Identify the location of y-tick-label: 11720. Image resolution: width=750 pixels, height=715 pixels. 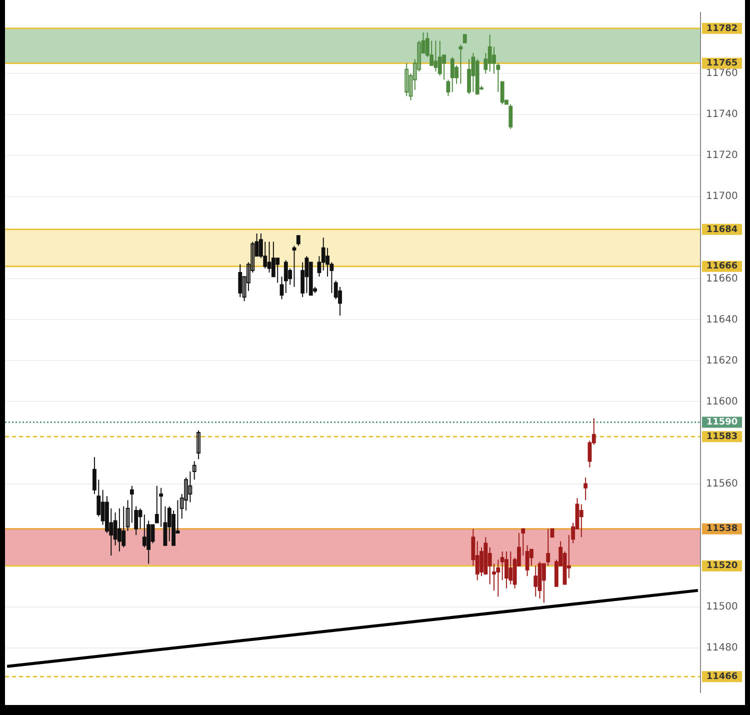
(722, 156).